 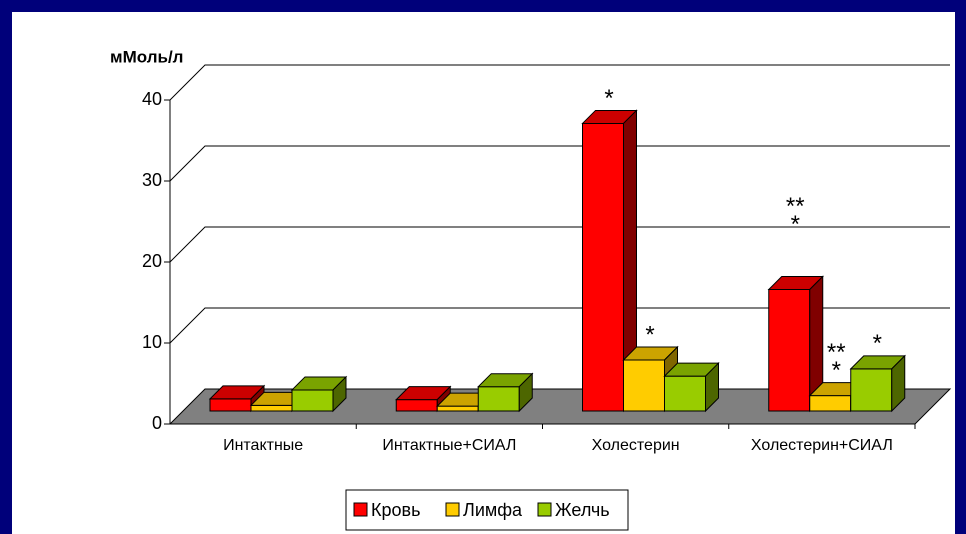 What do you see at coordinates (395, 510) in the screenshot?
I see `legend-label: Кровь` at bounding box center [395, 510].